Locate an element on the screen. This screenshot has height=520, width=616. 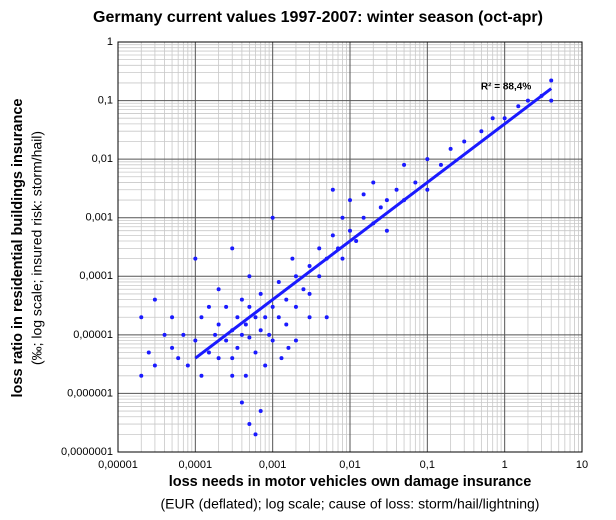
x-tick-label: 0,001 is located at coordinates (273, 465).